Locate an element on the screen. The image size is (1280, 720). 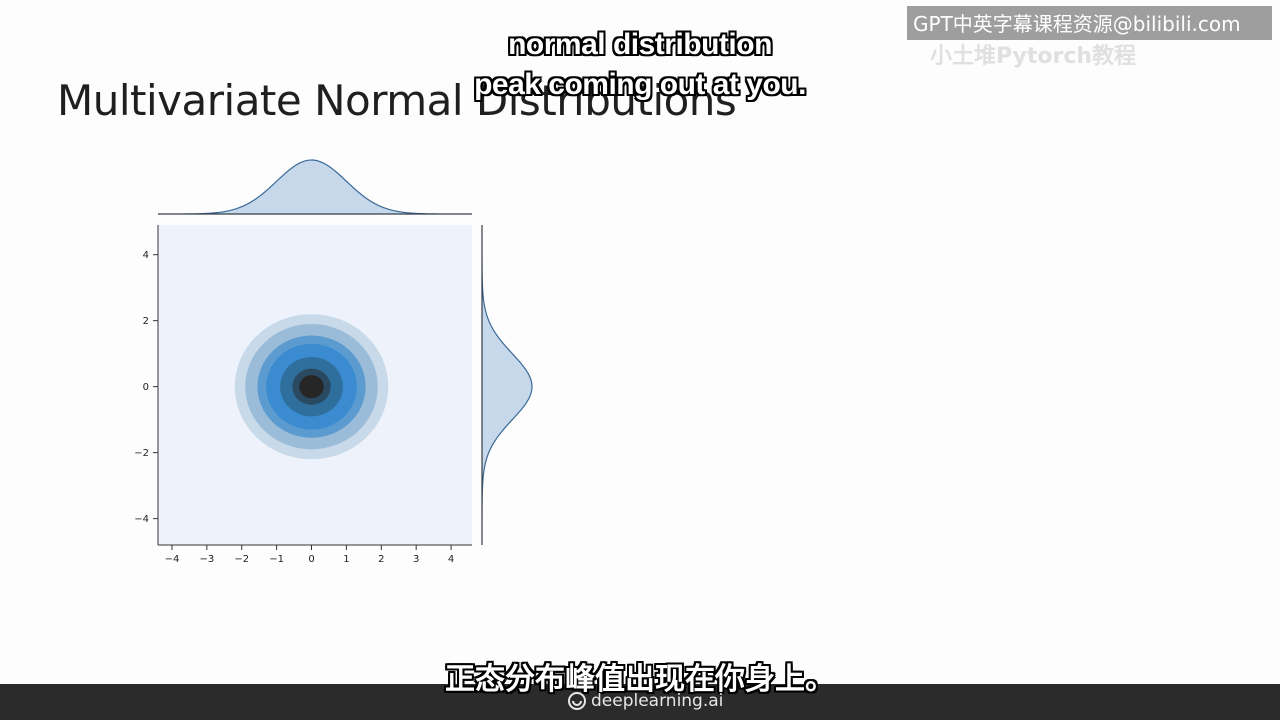
x-tick-label: 2 is located at coordinates (381, 559).